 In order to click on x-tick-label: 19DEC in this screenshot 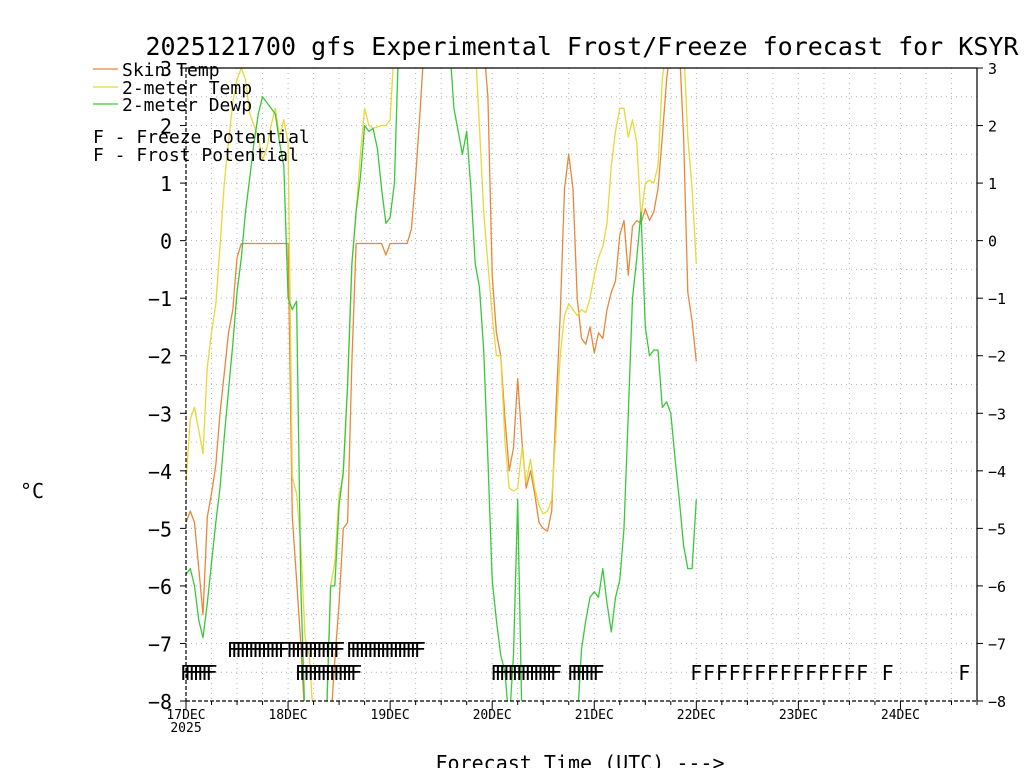, I will do `click(390, 715)`.